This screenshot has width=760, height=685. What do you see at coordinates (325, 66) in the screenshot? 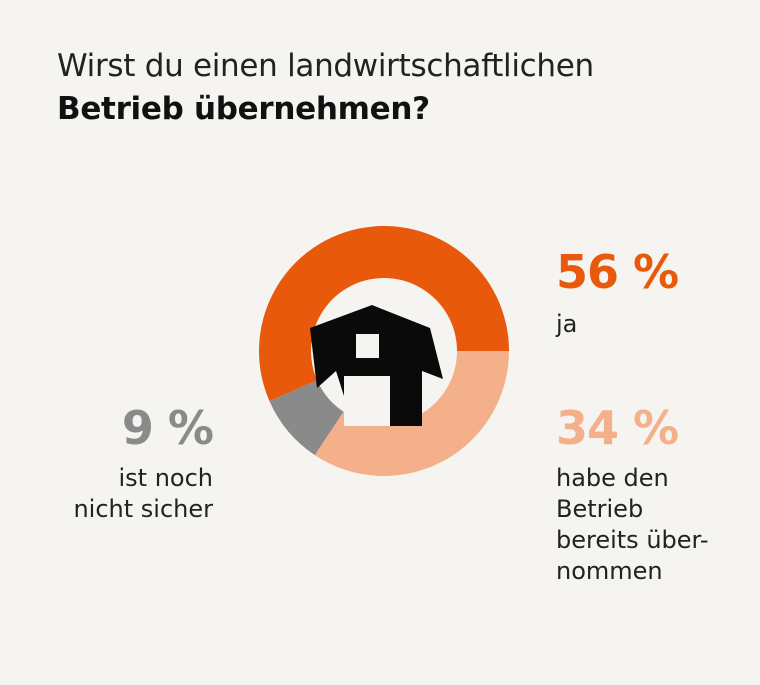
I see `chart-title-line-1: Wirst du einen landwirtschaftlichen` at bounding box center [325, 66].